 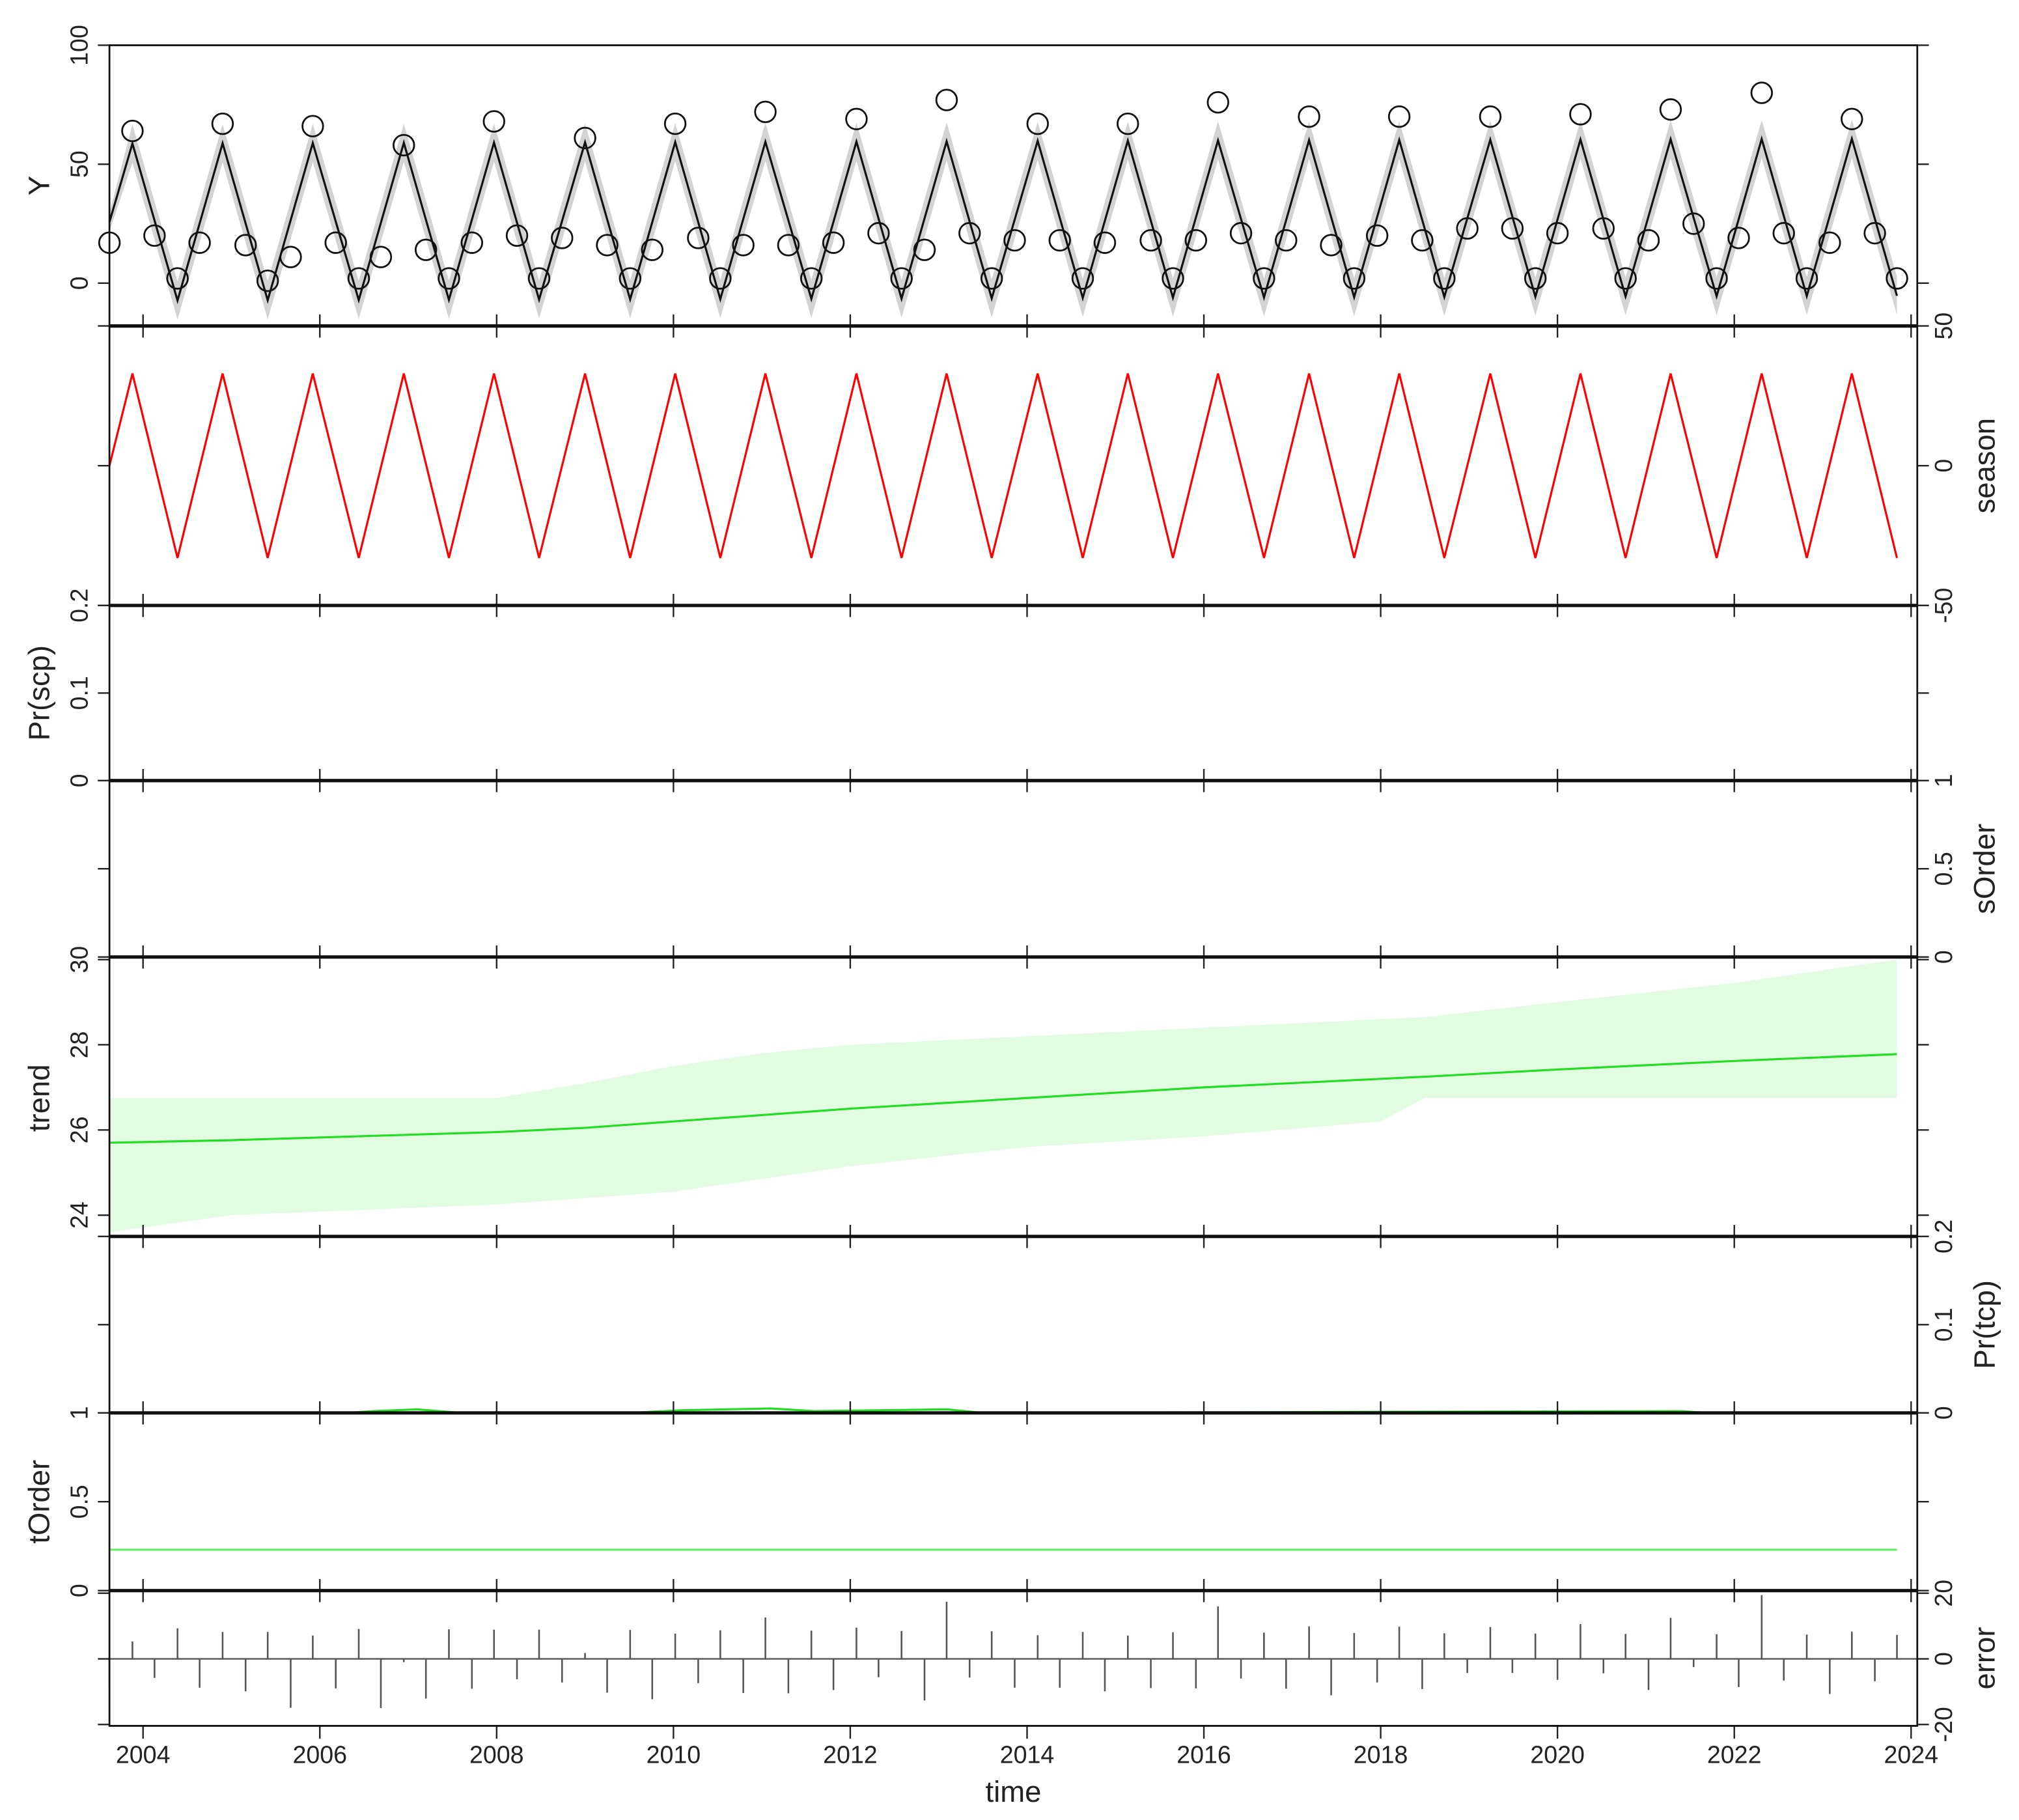 I want to click on axis-title: season, so click(x=1984, y=466).